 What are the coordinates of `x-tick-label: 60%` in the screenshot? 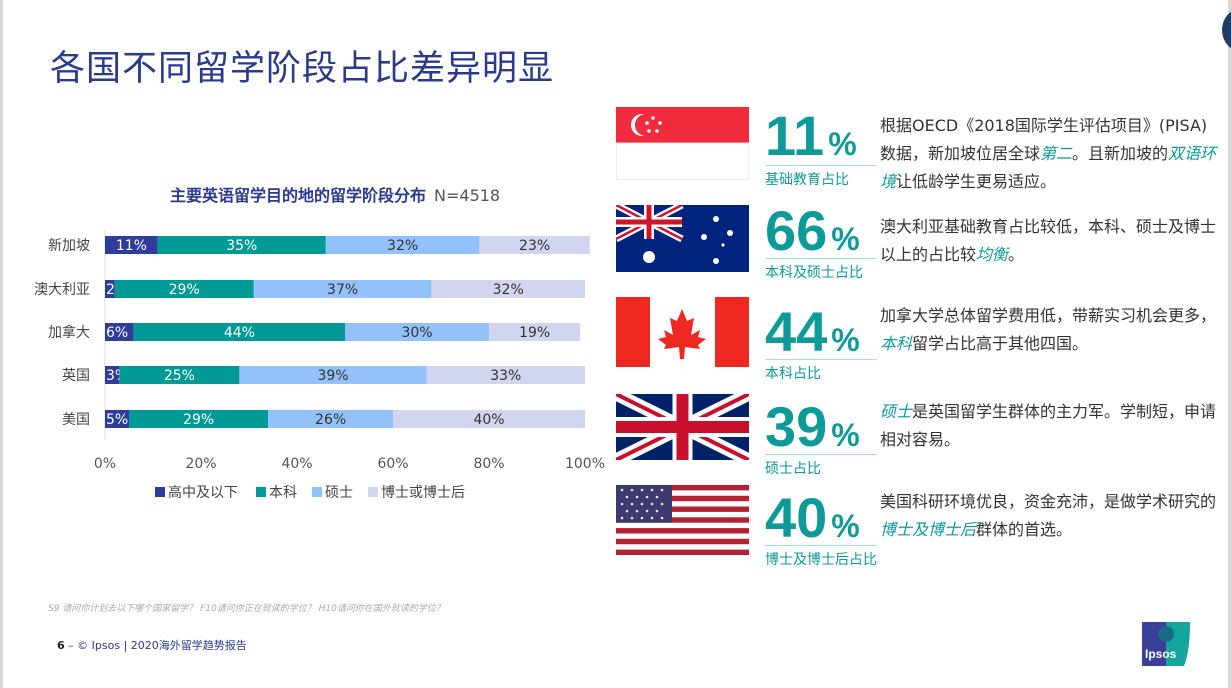 It's located at (392, 464).